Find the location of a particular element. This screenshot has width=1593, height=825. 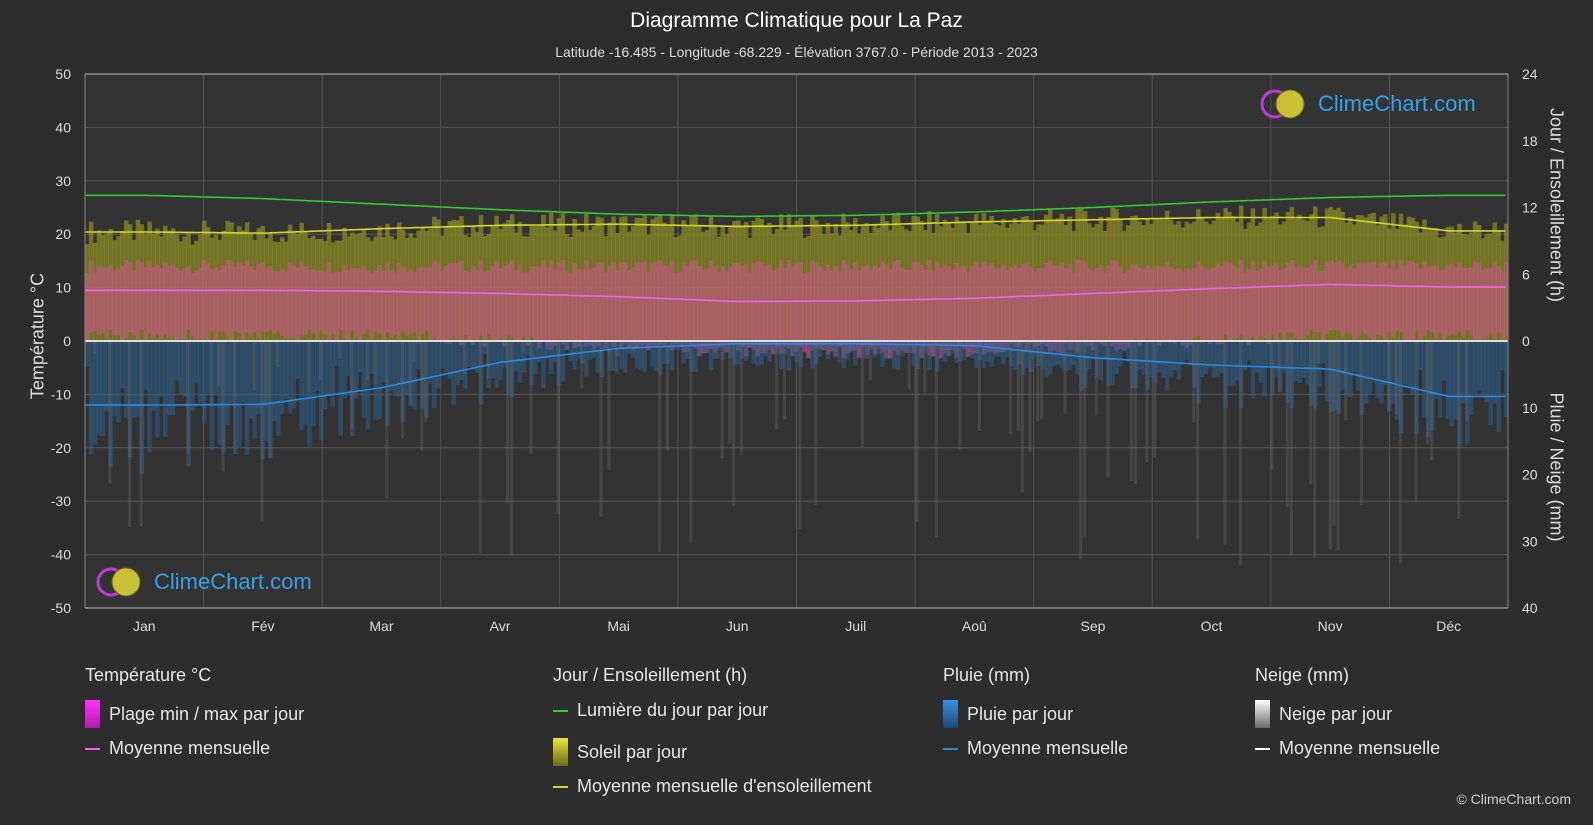

left-tick-label: -30 is located at coordinates (61, 501).